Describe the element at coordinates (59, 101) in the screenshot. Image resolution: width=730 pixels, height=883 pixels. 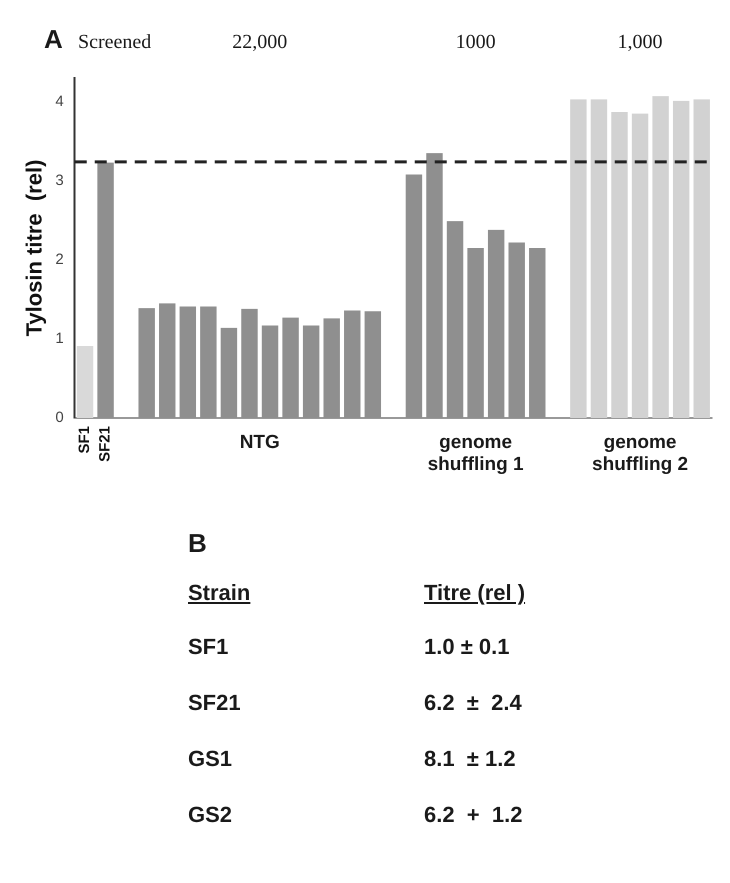
I see `y-tick-label: 4` at that location.